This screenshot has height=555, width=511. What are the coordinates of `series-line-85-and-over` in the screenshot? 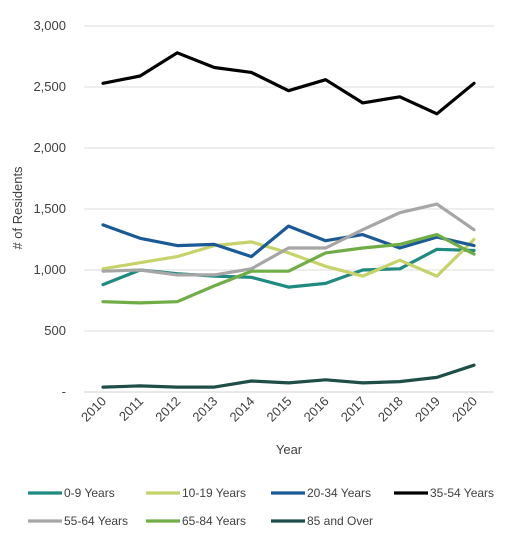 It's located at (288, 376).